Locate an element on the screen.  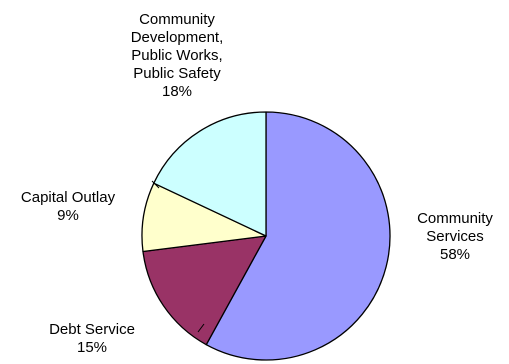
slice-label-community-services: Community Services 58% is located at coordinates (455, 236).